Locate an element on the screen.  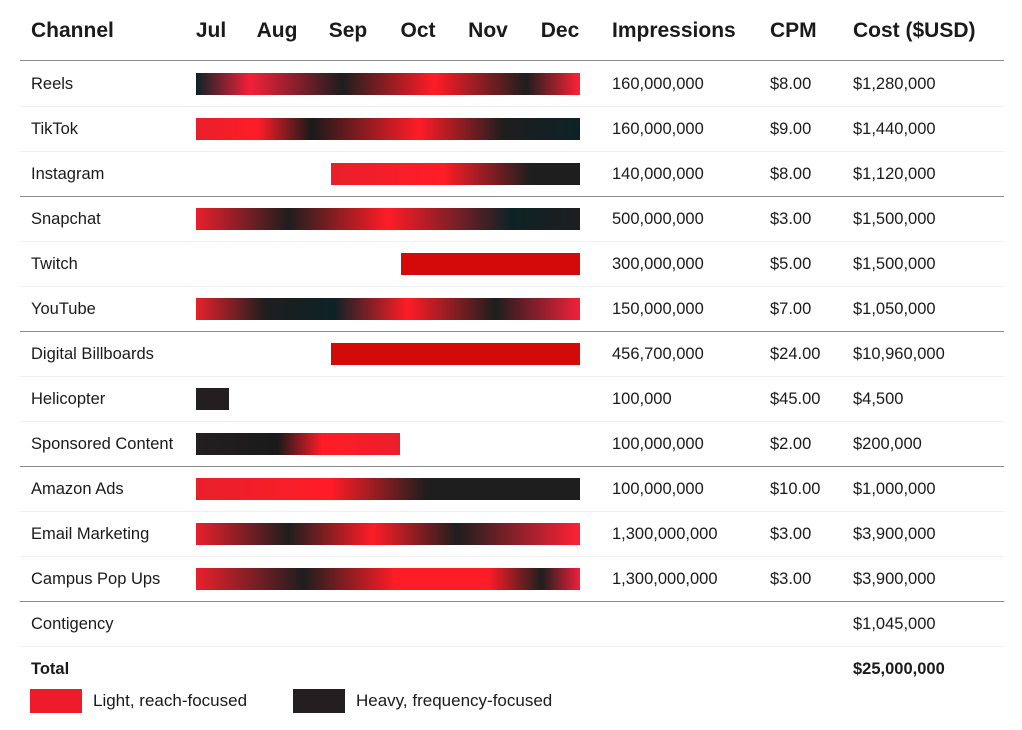
row-tiktok-cpm: $9.00 is located at coordinates (791, 128).